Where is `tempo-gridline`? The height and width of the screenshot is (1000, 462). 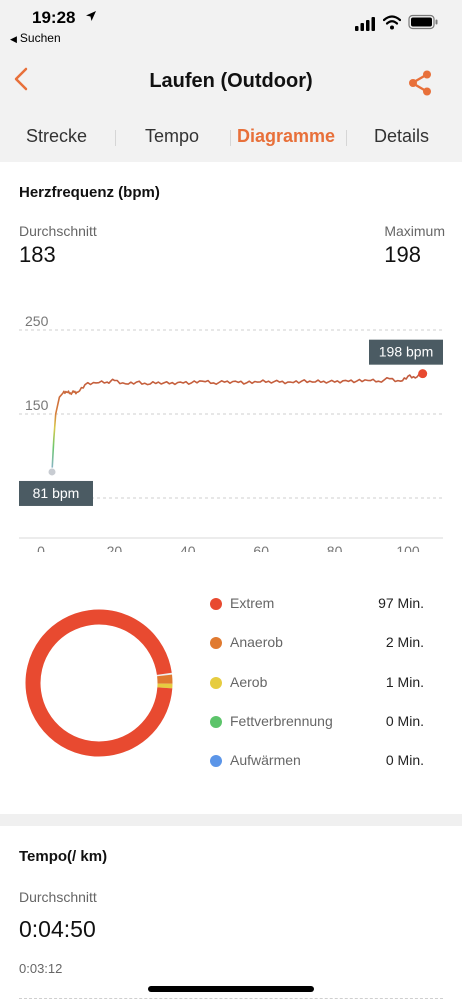
tempo-gridline is located at coordinates (231, 998).